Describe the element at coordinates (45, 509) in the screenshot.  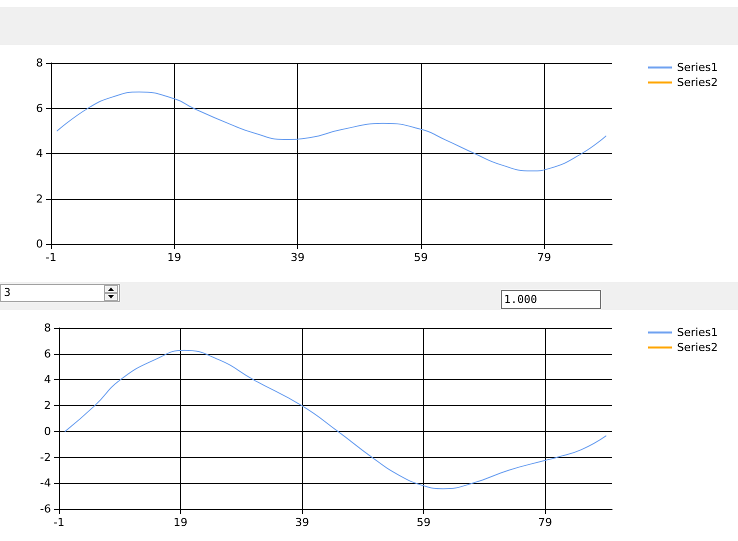
I see `y-tick-label: -6` at that location.